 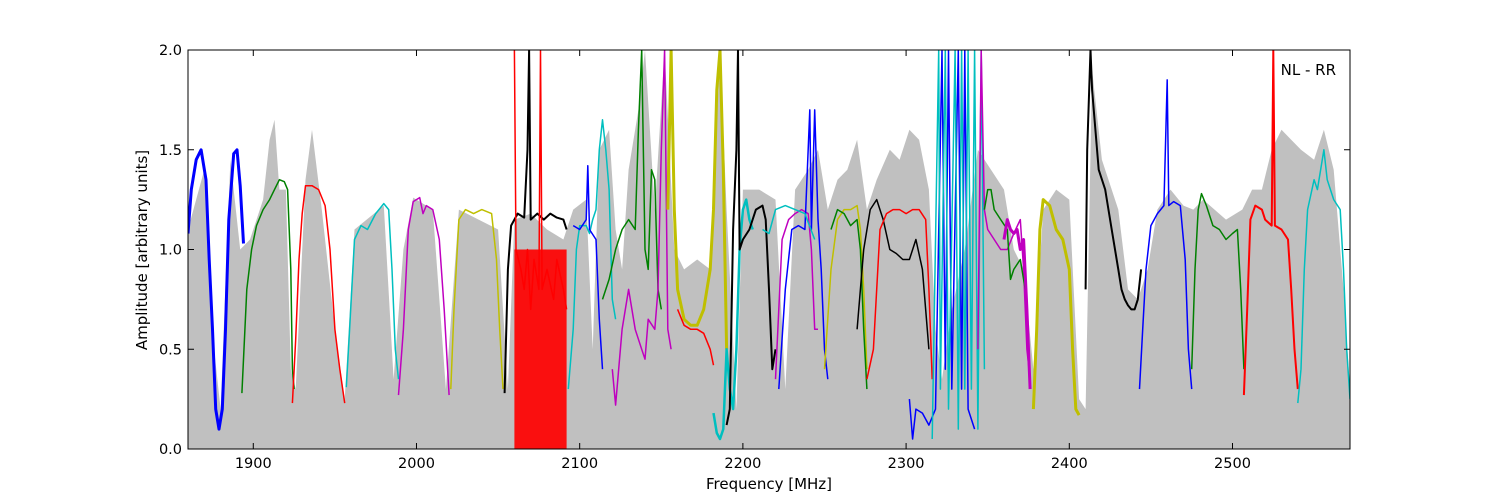 I want to click on x-tick-label: 1900, so click(x=253, y=464).